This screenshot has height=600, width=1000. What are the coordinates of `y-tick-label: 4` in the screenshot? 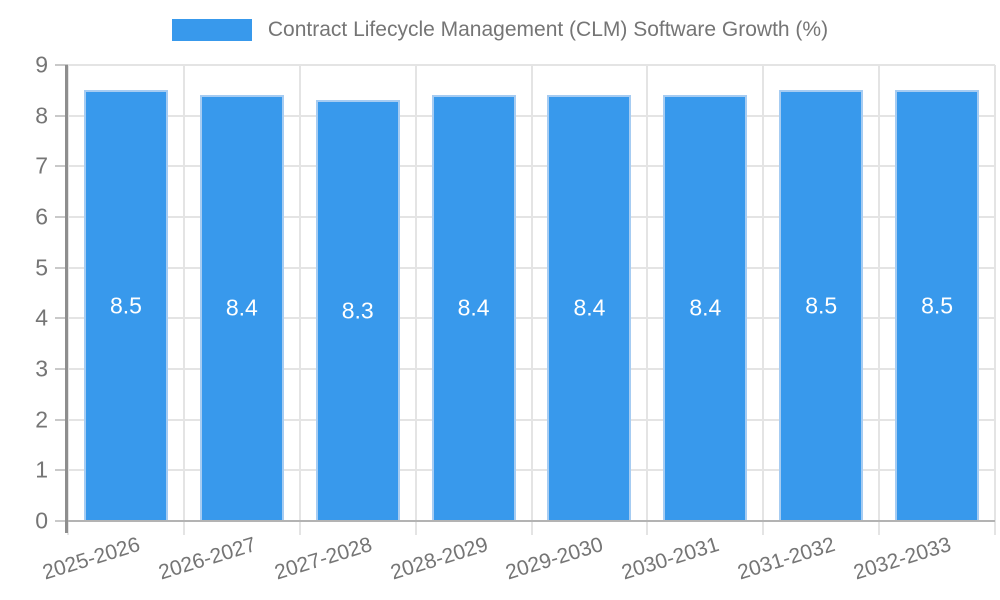 It's located at (41, 317).